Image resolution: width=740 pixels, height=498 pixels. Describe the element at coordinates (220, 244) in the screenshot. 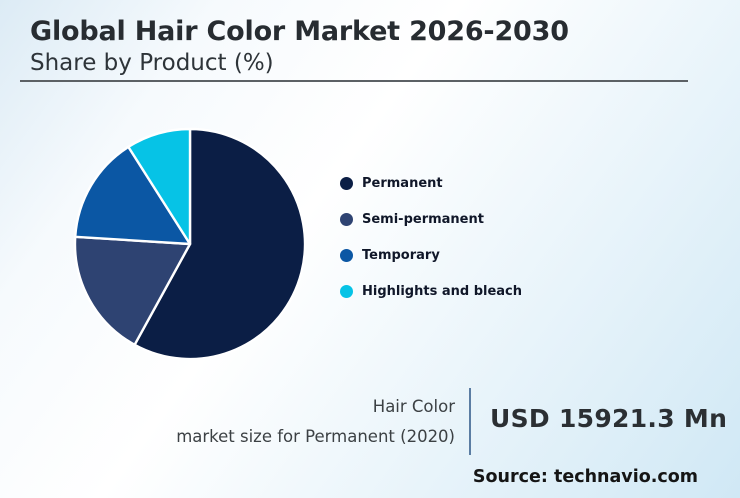

I see `pie-slice-permanent` at that location.